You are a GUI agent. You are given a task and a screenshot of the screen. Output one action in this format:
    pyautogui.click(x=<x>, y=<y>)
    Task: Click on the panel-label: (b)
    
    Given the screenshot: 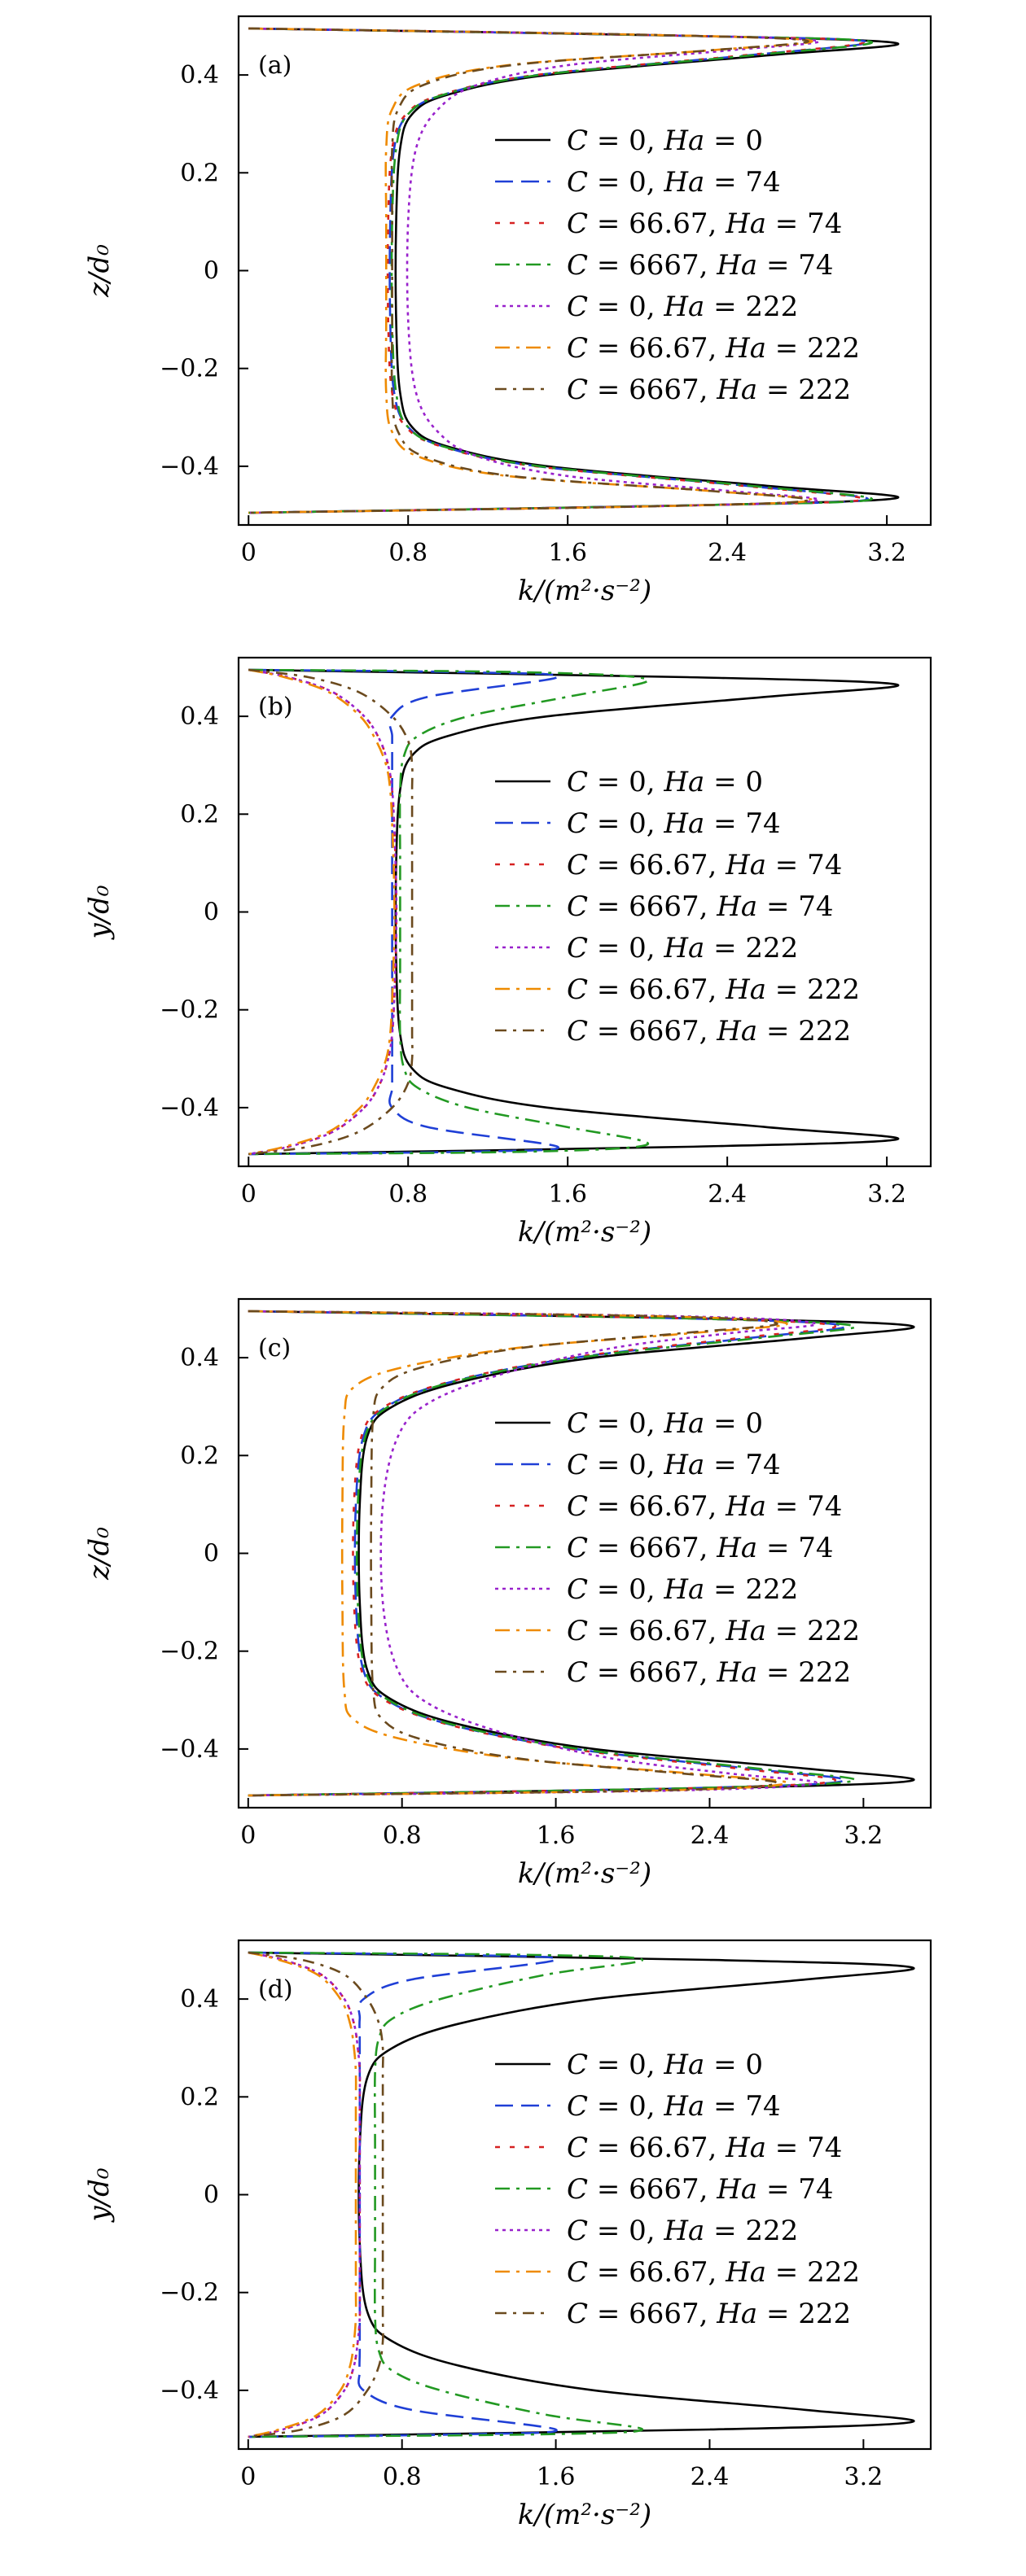 What is the action you would take?
    pyautogui.click(x=276, y=707)
    